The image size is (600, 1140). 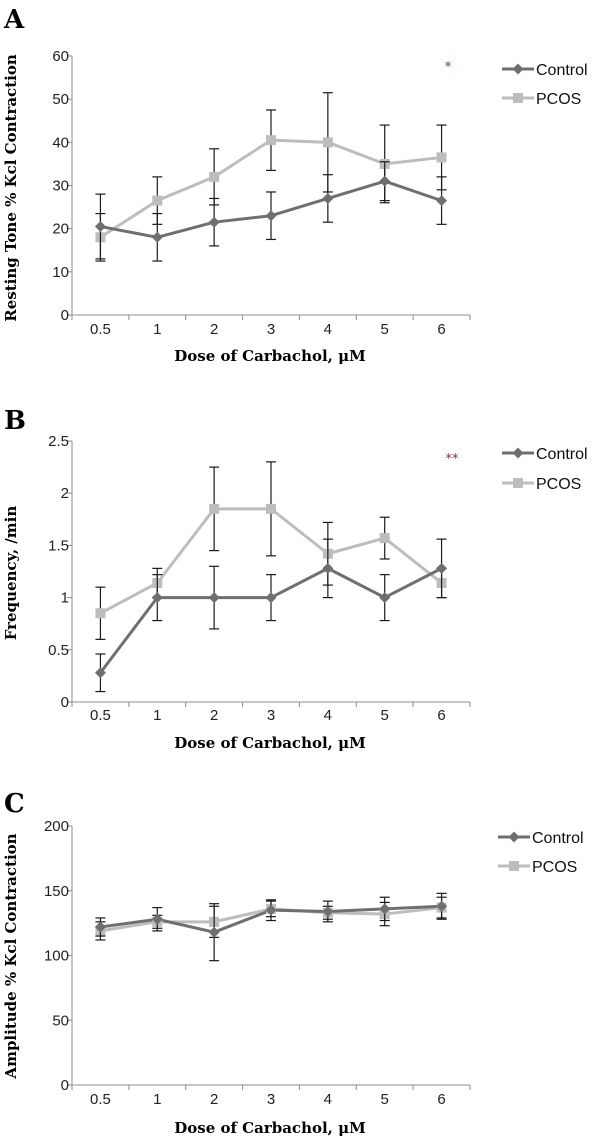 I want to click on y-axis-title: Frequency, /min, so click(x=11, y=573).